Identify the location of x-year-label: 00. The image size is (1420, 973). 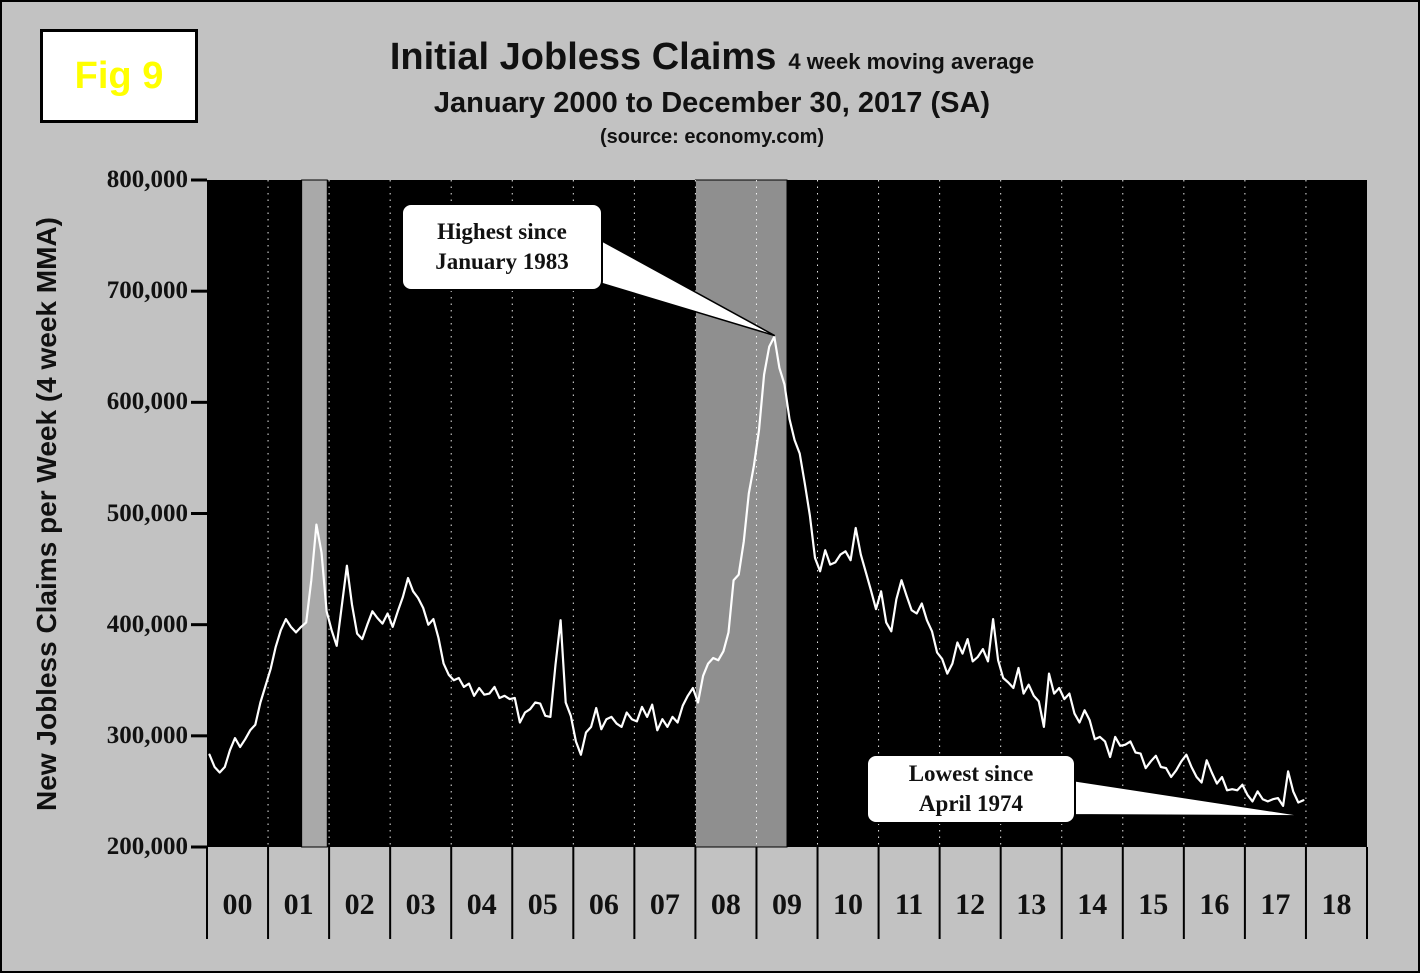
(237, 904).